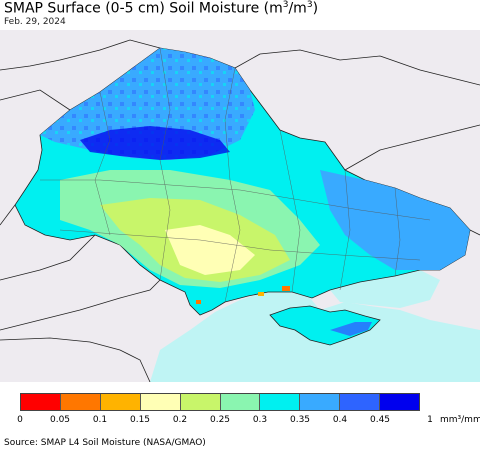  Describe the element at coordinates (35, 22) in the screenshot. I see `map-date: Feb. 29, 2024` at that location.